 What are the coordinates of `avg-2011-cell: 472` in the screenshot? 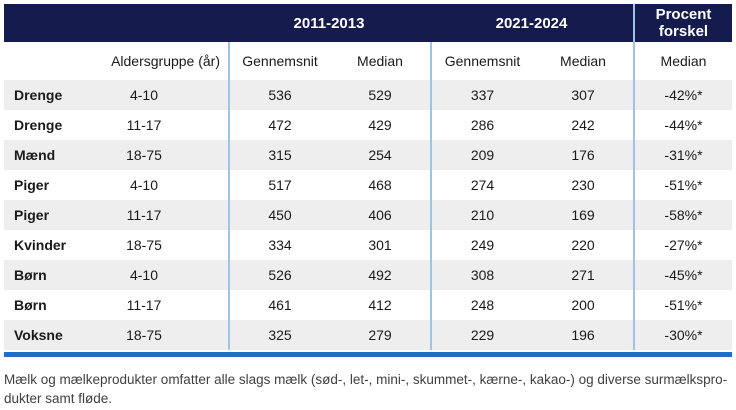 It's located at (280, 125).